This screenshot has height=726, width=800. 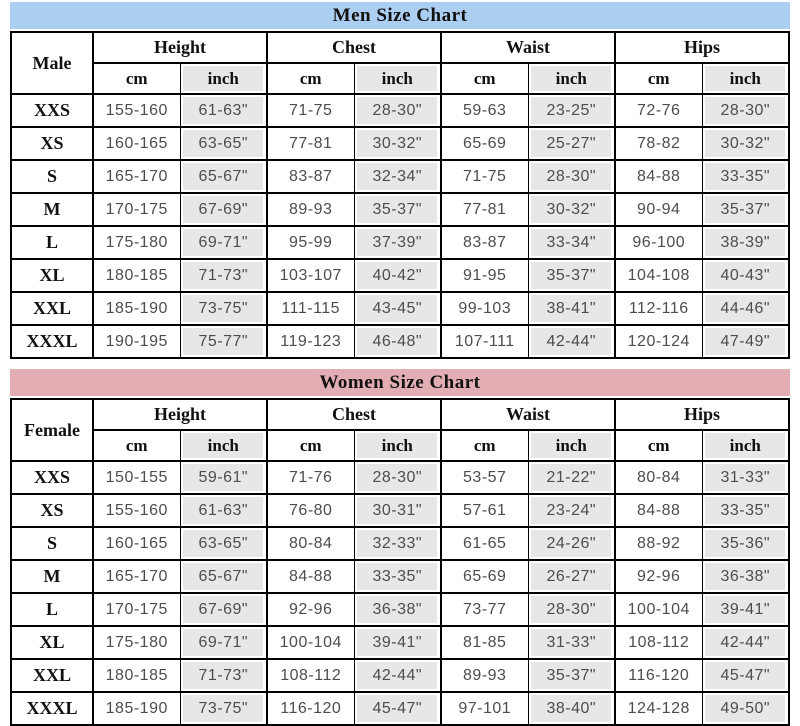 What do you see at coordinates (745, 275) in the screenshot?
I see `inch-value-cell: 40-43"` at bounding box center [745, 275].